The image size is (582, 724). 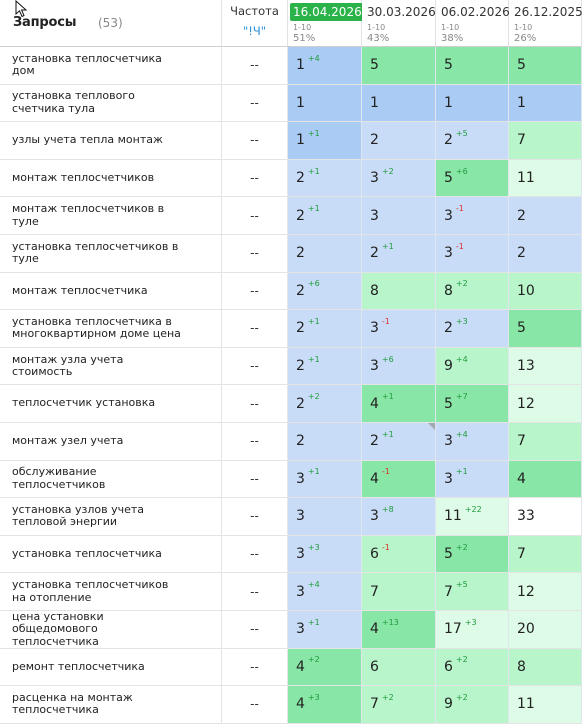 I want to click on position-cell: 7 +2, so click(x=399, y=704).